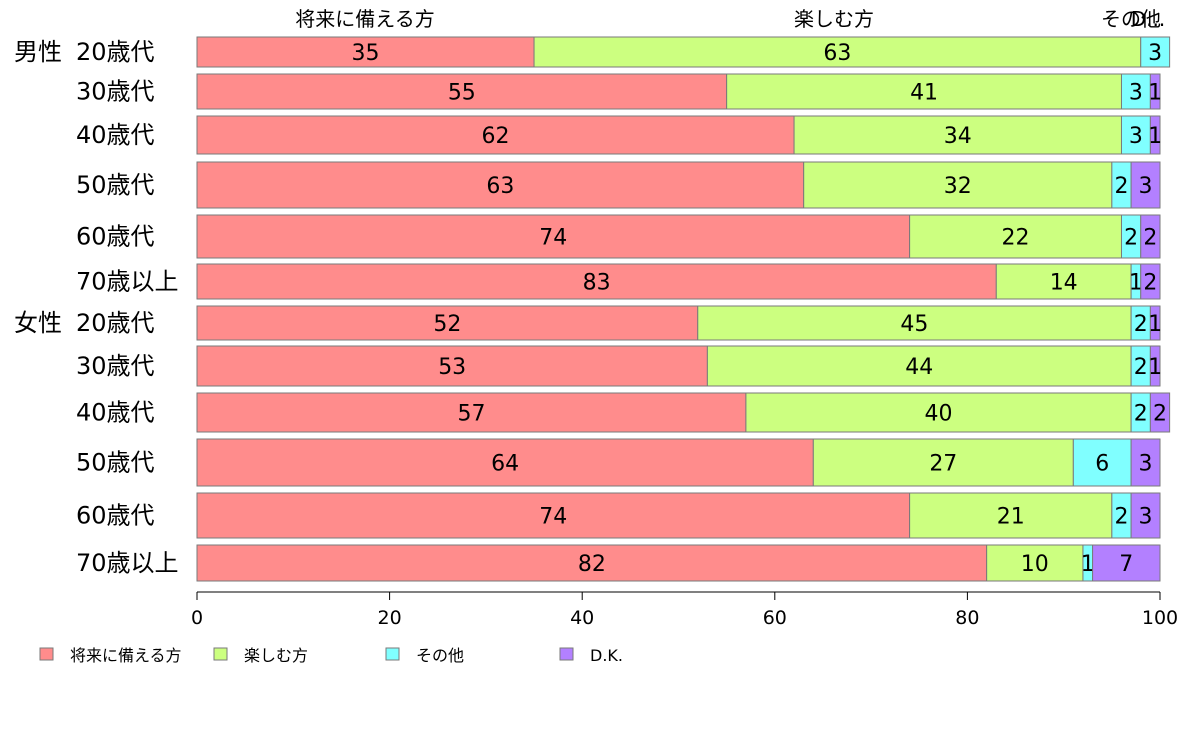  I want to click on gender-label: 男性, so click(38, 52).